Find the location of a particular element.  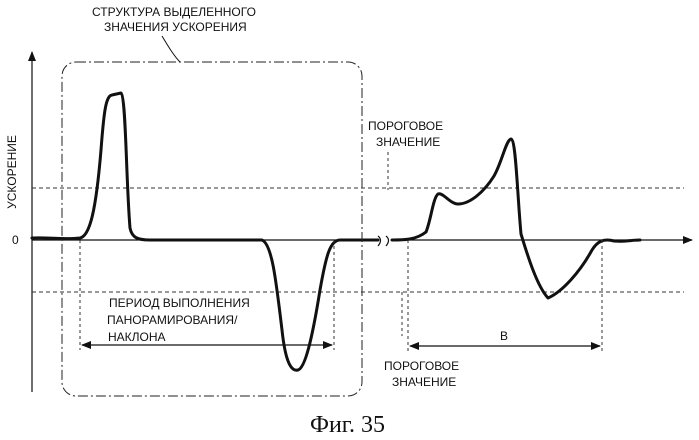

lower-threshold-label-line2: ЗНАЧЕНИЕ is located at coordinates (424, 382).